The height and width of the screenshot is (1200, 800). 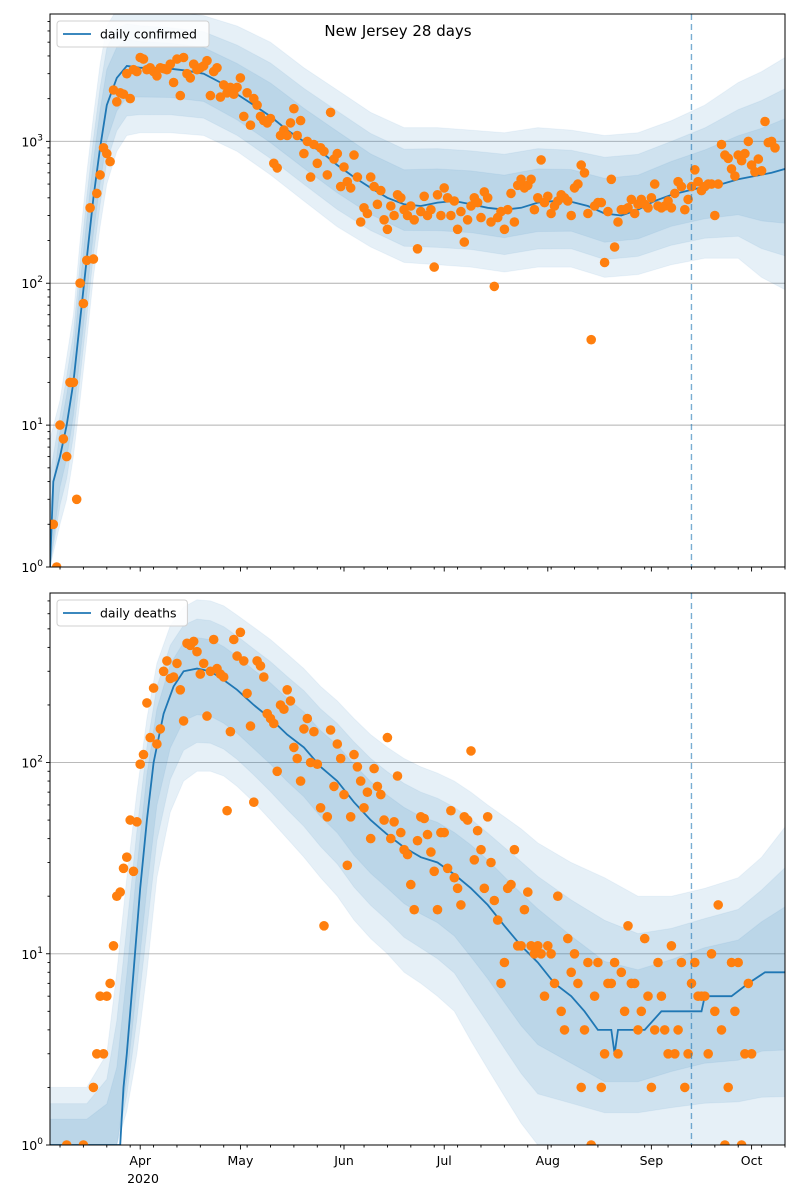 What do you see at coordinates (140, 1160) in the screenshot?
I see `x-tick-label: Apr` at bounding box center [140, 1160].